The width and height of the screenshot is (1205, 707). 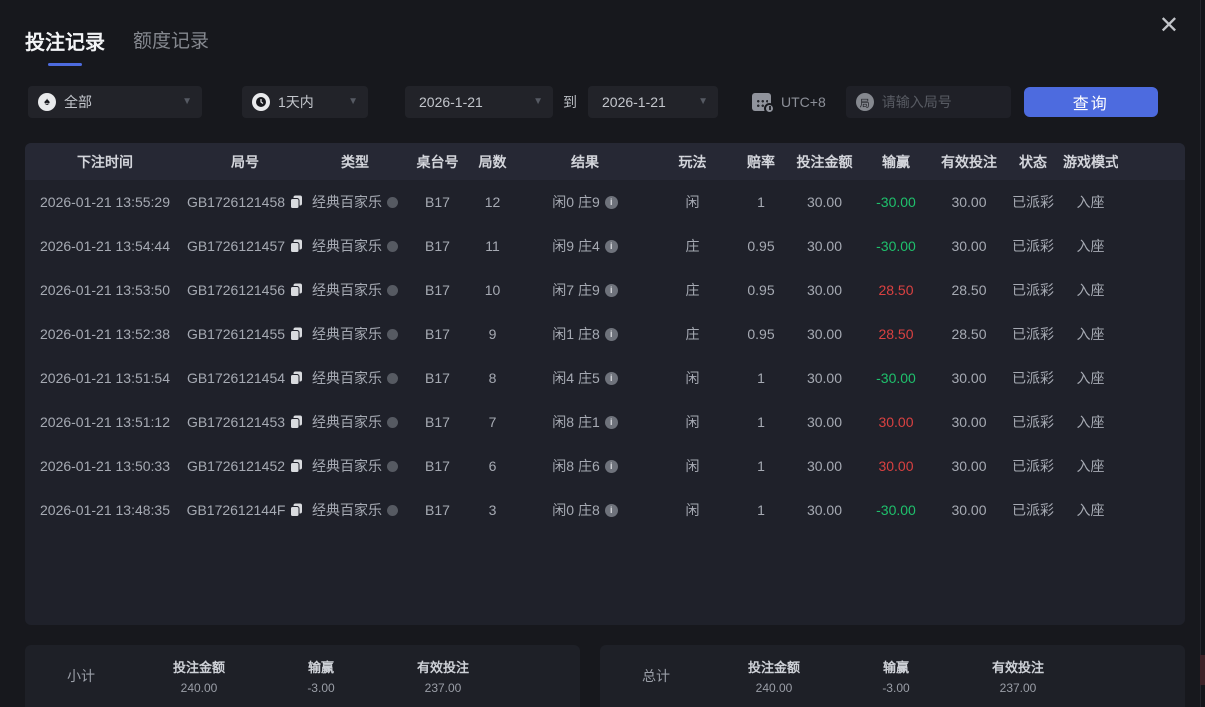 What do you see at coordinates (479, 102) in the screenshot?
I see `date-from-select: 2026-1-21 ▼` at bounding box center [479, 102].